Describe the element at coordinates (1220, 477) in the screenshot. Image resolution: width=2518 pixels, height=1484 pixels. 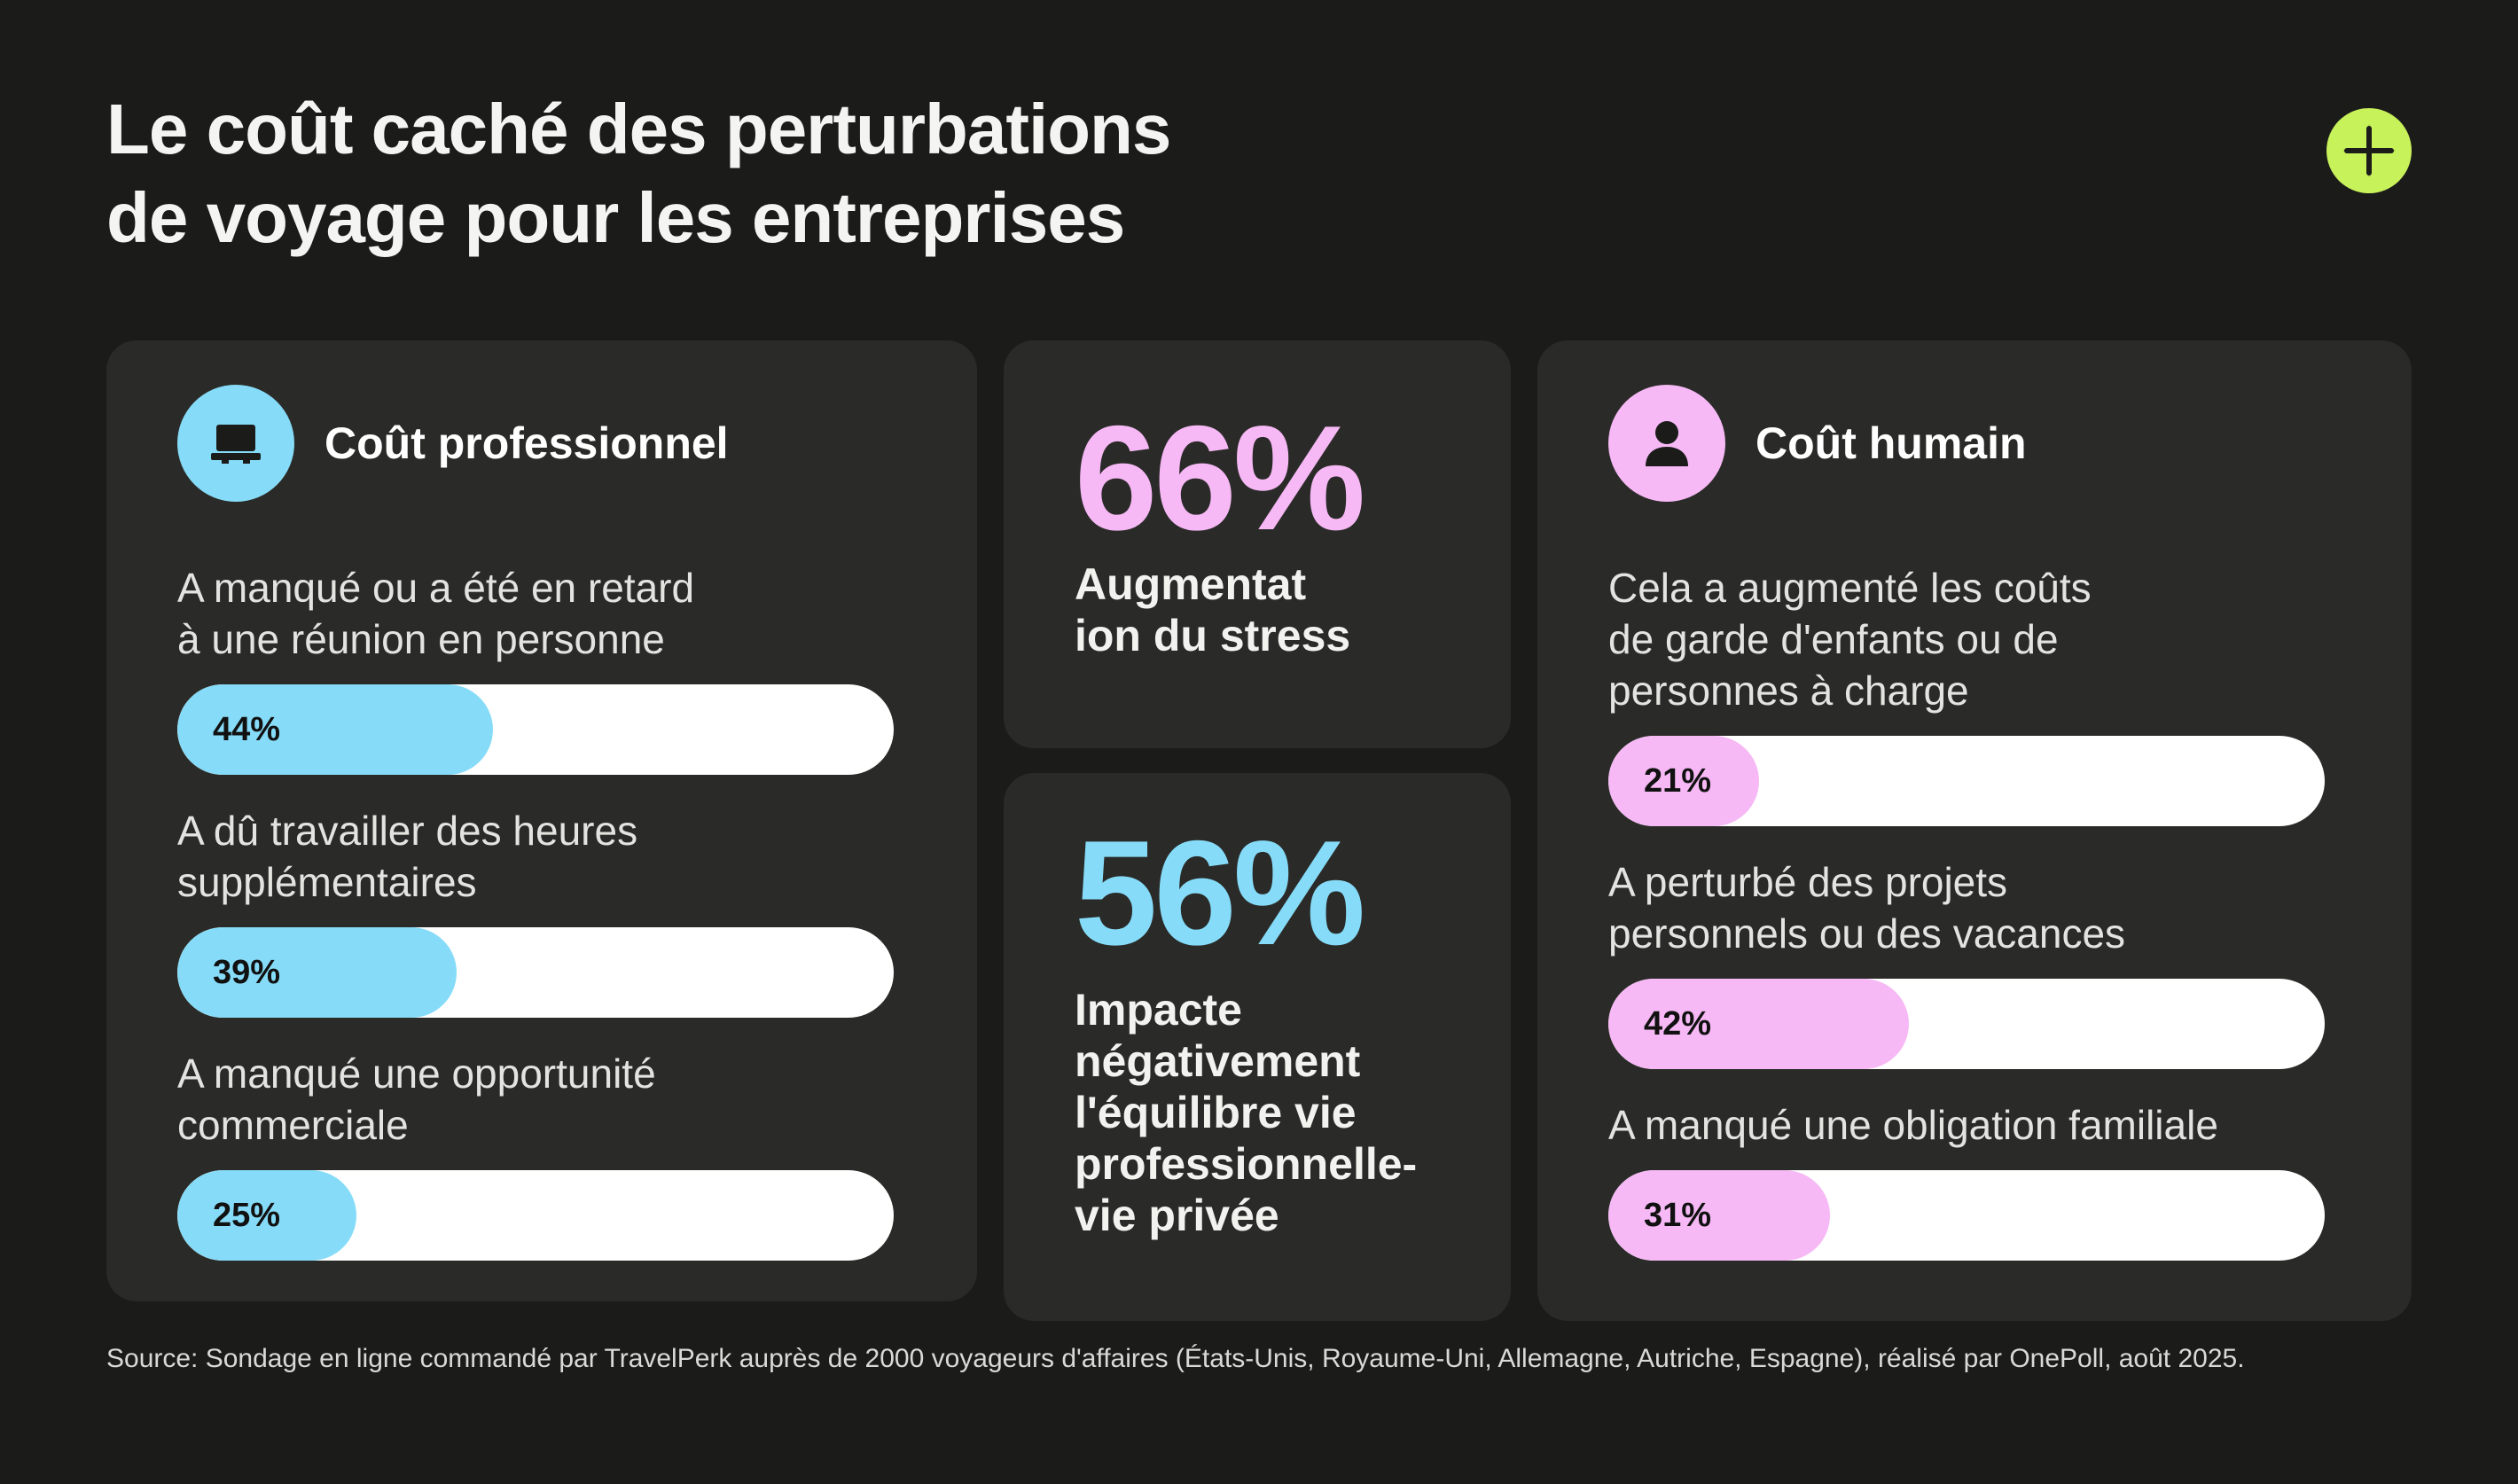
I see `stat-value: 66%` at that location.